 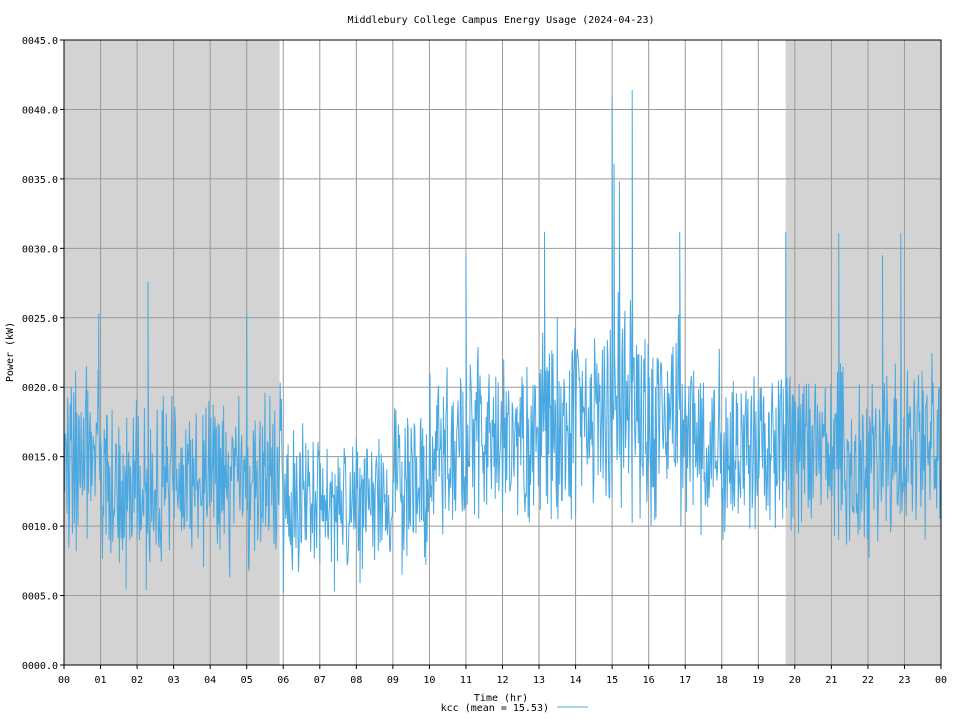 What do you see at coordinates (758, 680) in the screenshot?
I see `x-tick-label: 19` at bounding box center [758, 680].